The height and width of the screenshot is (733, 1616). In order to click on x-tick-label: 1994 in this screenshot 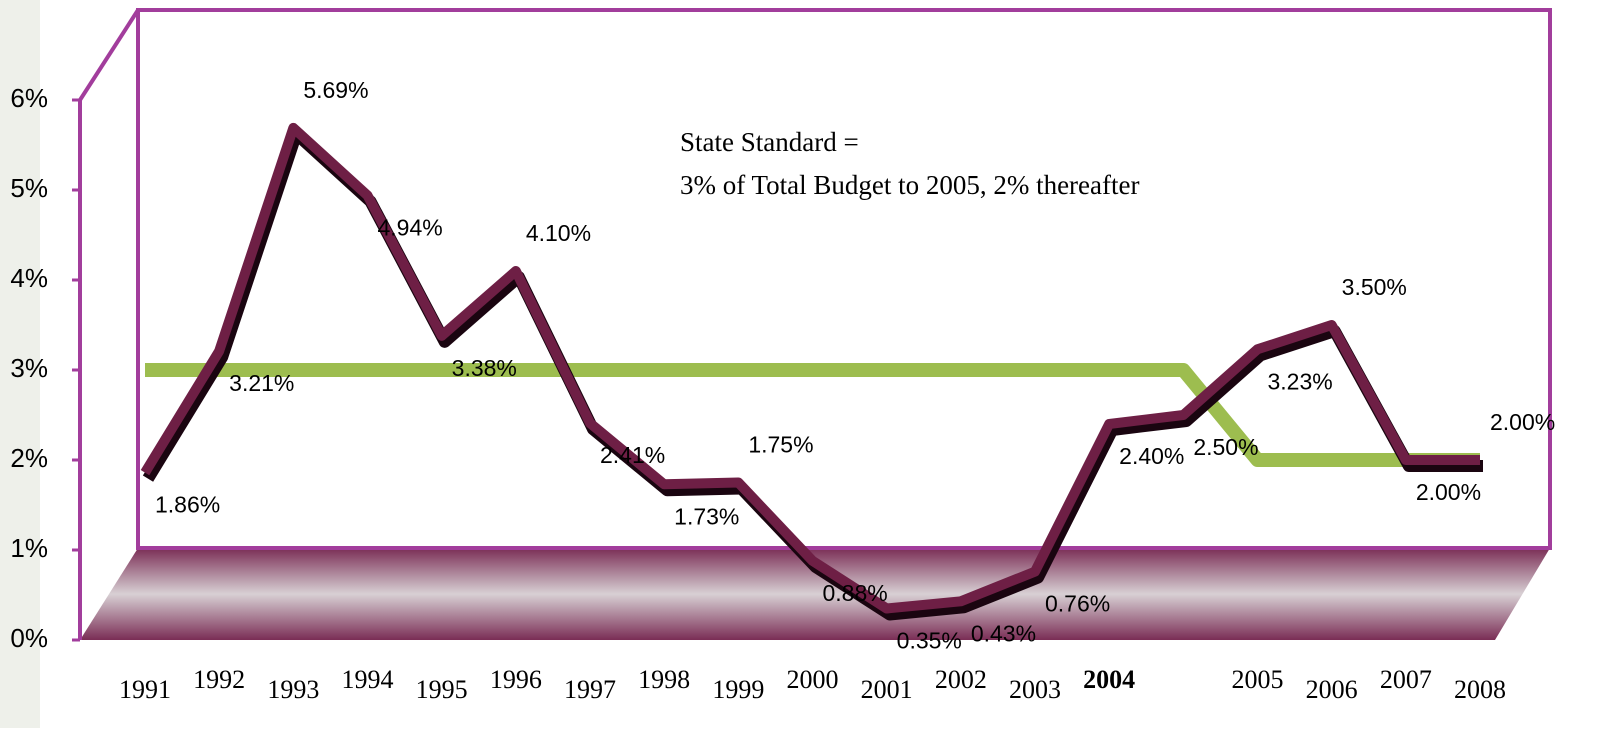, I will do `click(368, 679)`.